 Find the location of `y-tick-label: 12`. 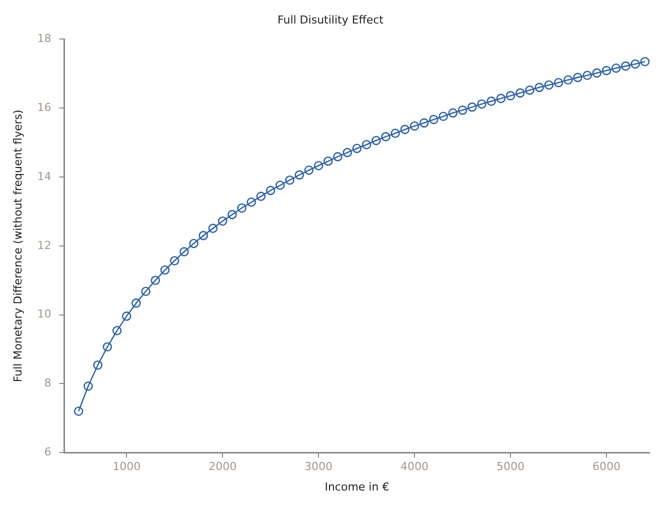

y-tick-label: 12 is located at coordinates (44, 245).